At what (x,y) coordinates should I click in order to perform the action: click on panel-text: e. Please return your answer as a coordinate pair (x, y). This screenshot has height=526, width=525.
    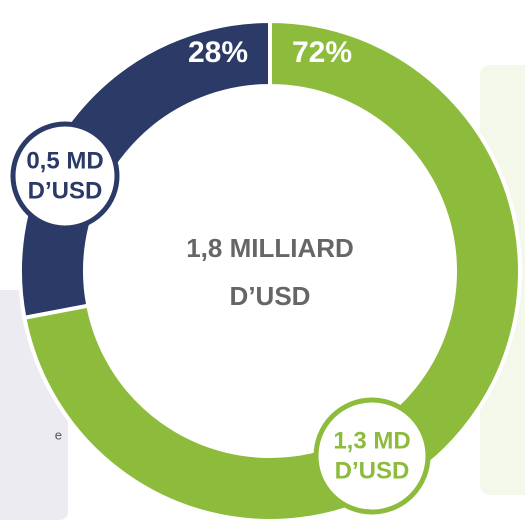
    Looking at the image, I should click on (58, 434).